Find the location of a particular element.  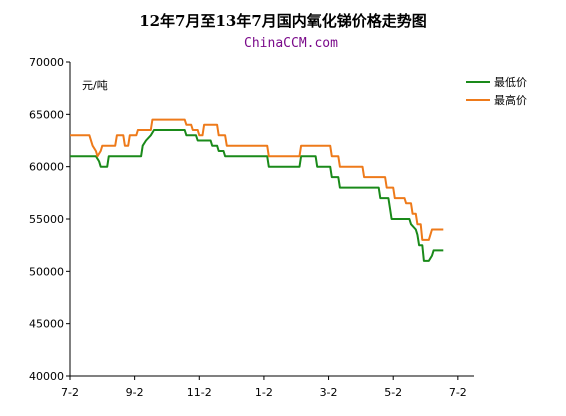

x-tick-label: 1-2 is located at coordinates (264, 392).